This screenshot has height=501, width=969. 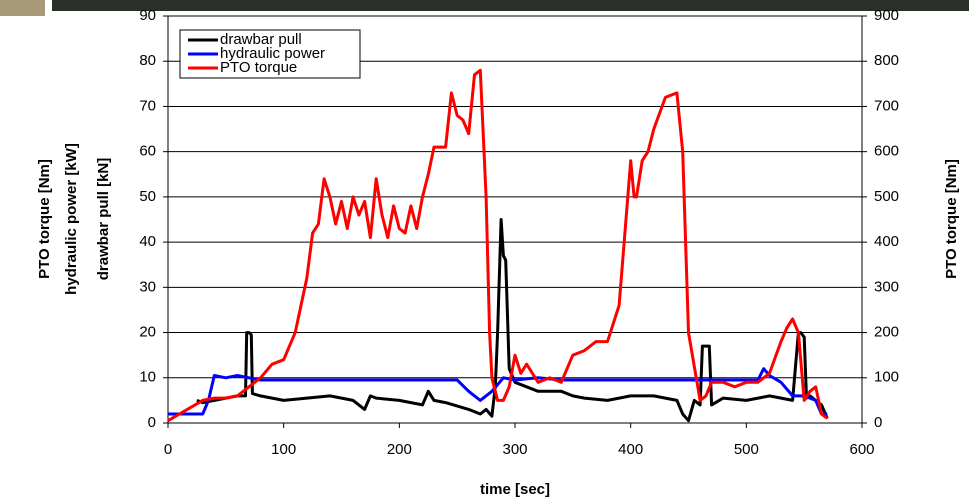 What do you see at coordinates (147, 15) in the screenshot?
I see `y-tick-label: 90` at bounding box center [147, 15].